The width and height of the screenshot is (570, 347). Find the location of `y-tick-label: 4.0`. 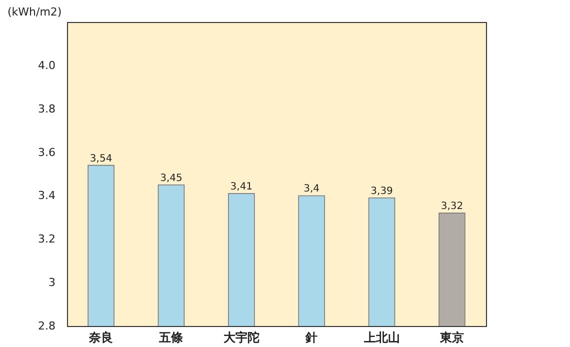

y-tick-label: 4.0 is located at coordinates (47, 65).